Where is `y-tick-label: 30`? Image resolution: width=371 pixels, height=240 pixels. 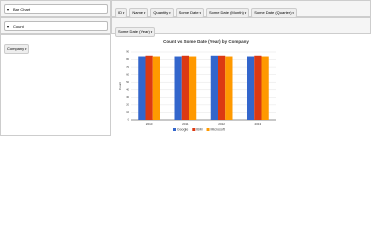
y-tick-label: 30 is located at coordinates (127, 97).